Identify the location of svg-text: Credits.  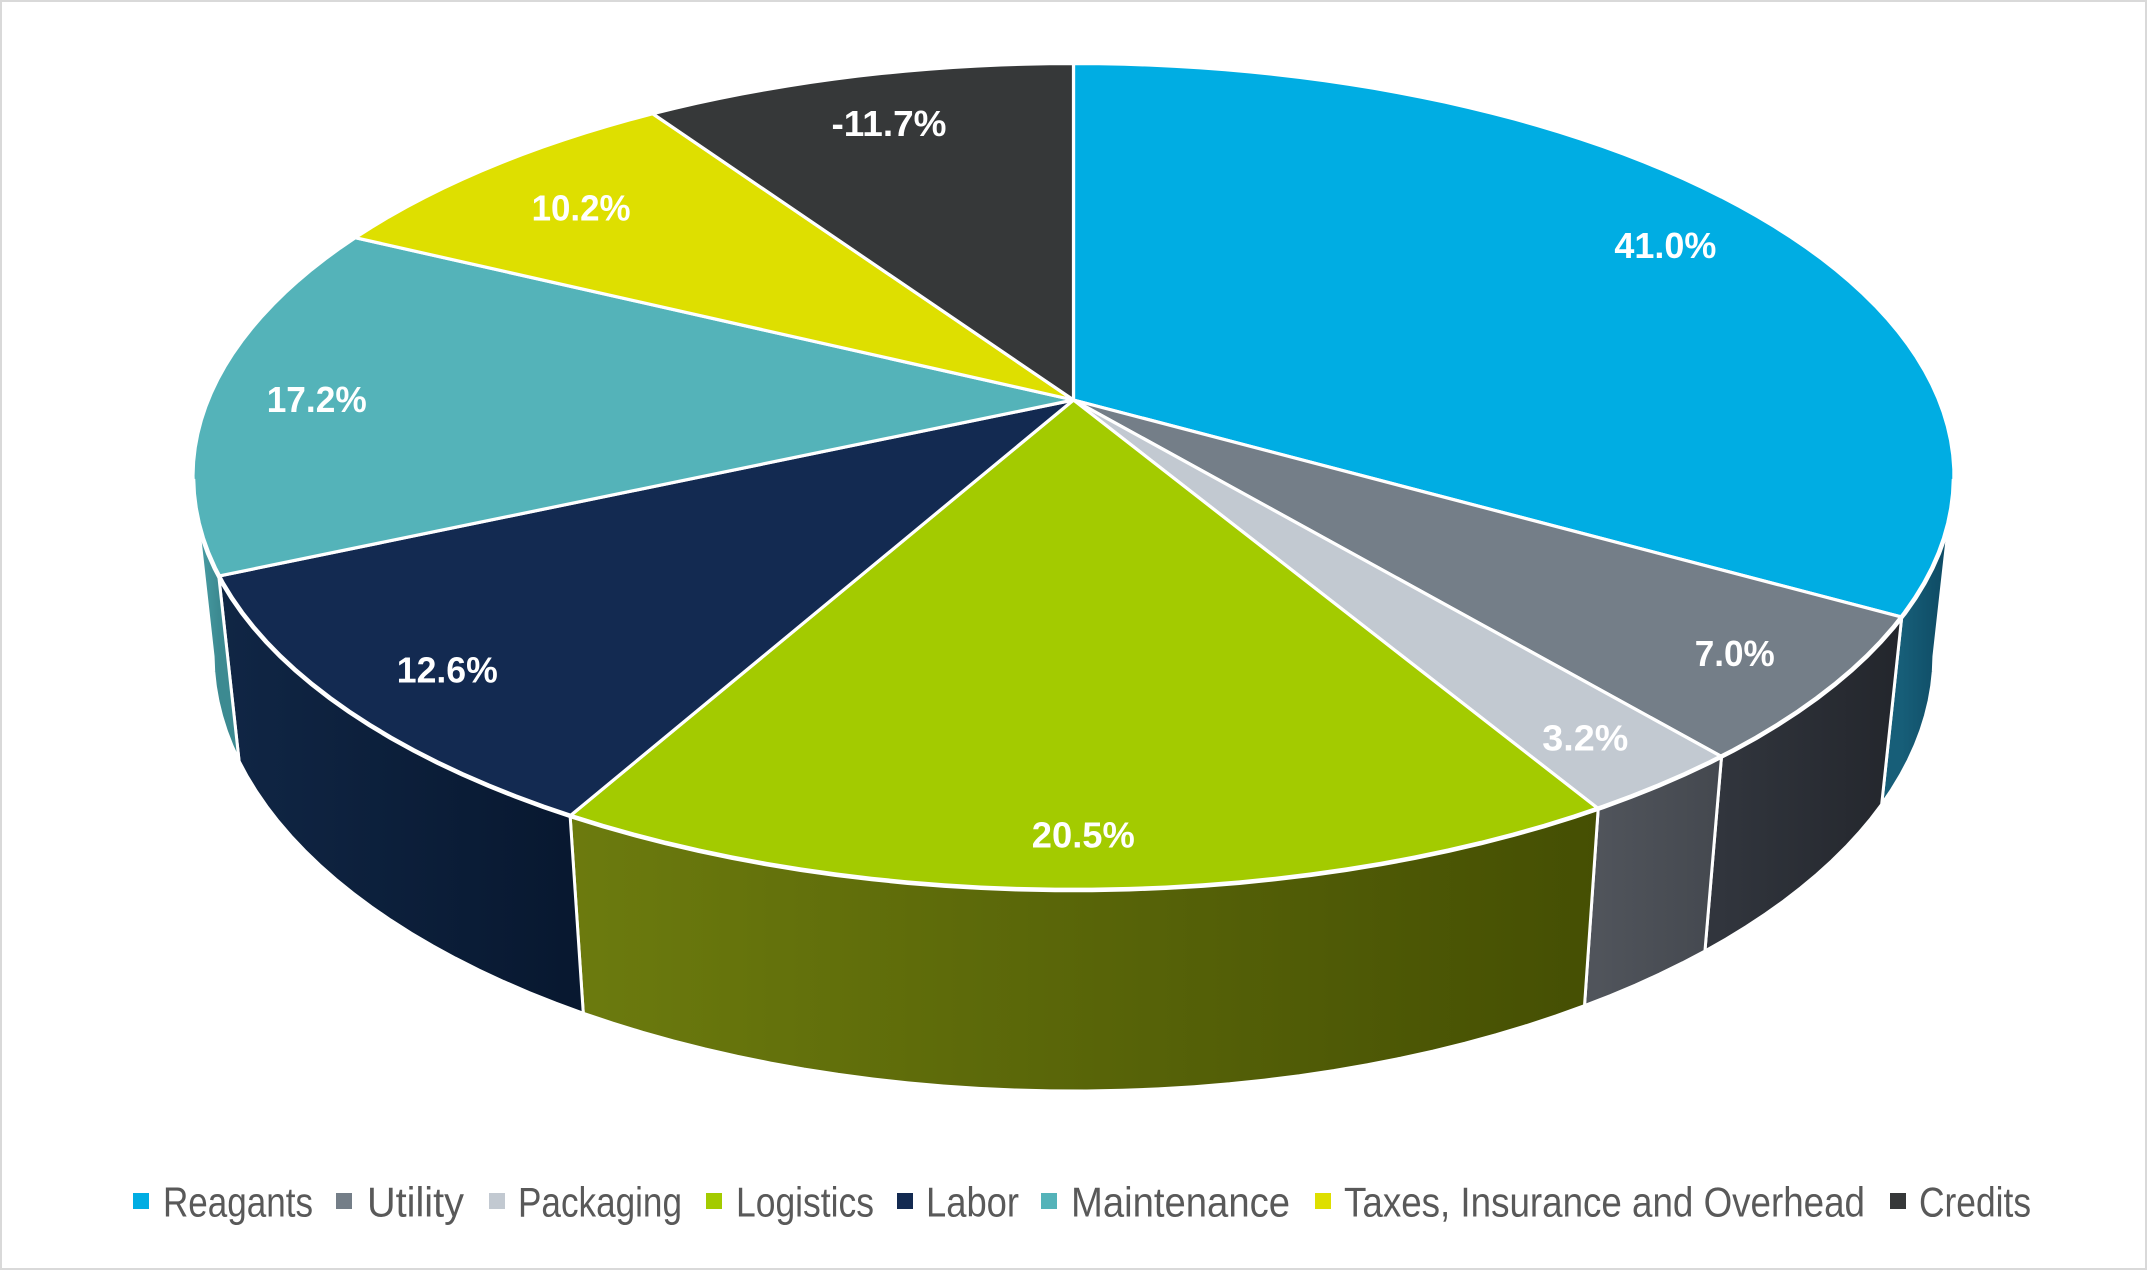
(1975, 1202).